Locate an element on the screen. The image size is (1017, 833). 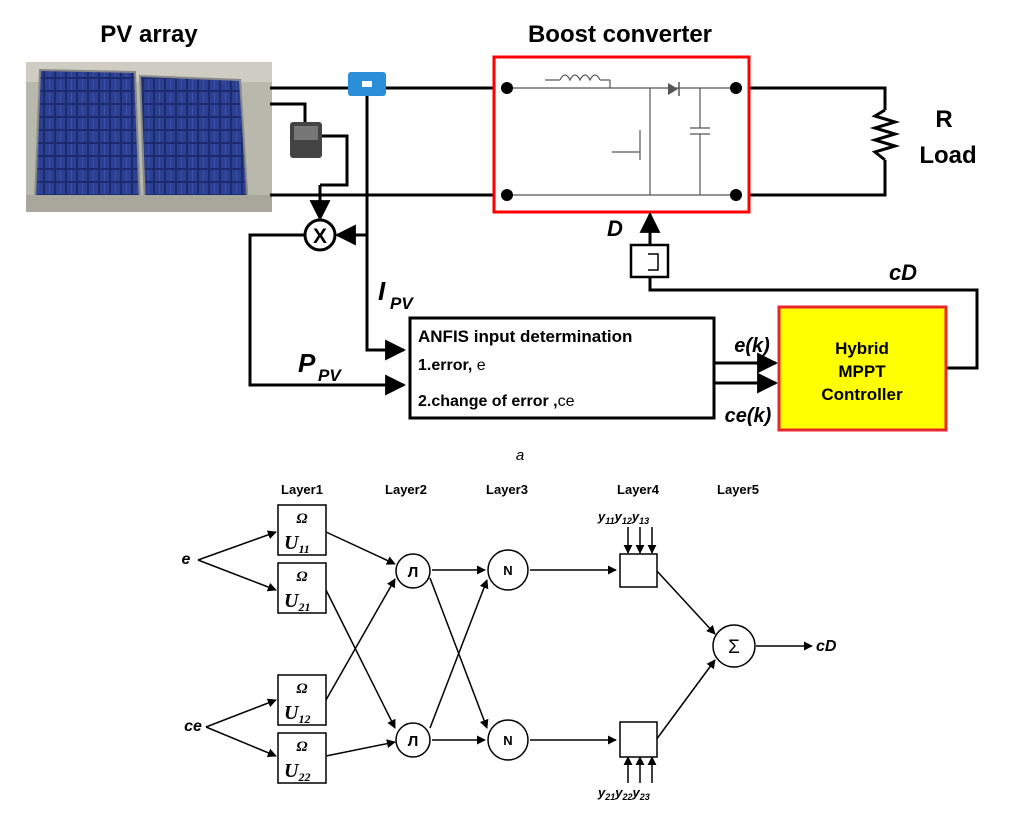
multiplier-symbol: X is located at coordinates (320, 236).